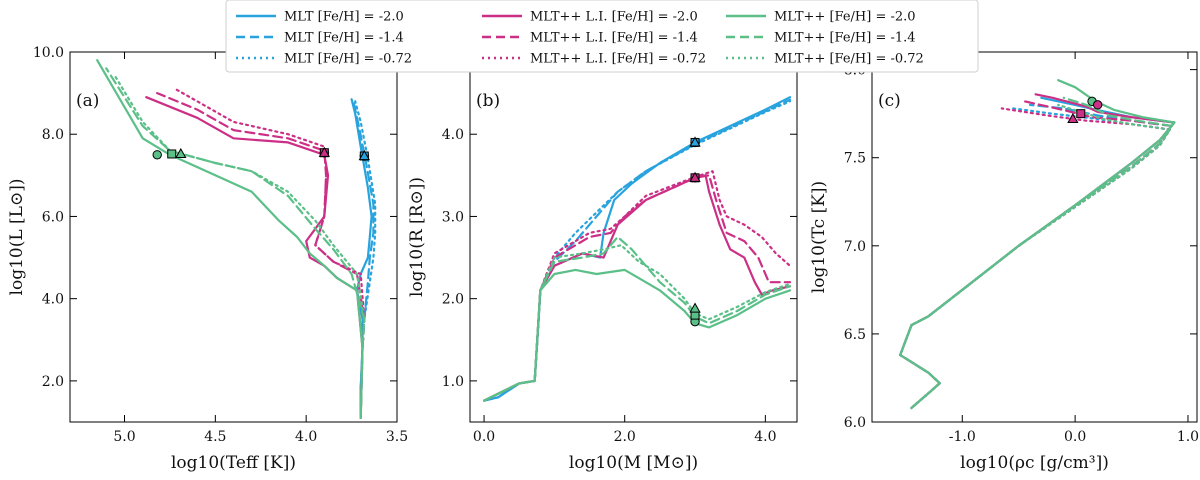  Describe the element at coordinates (453, 382) in the screenshot. I see `y-tick-label: 1.0` at that location.